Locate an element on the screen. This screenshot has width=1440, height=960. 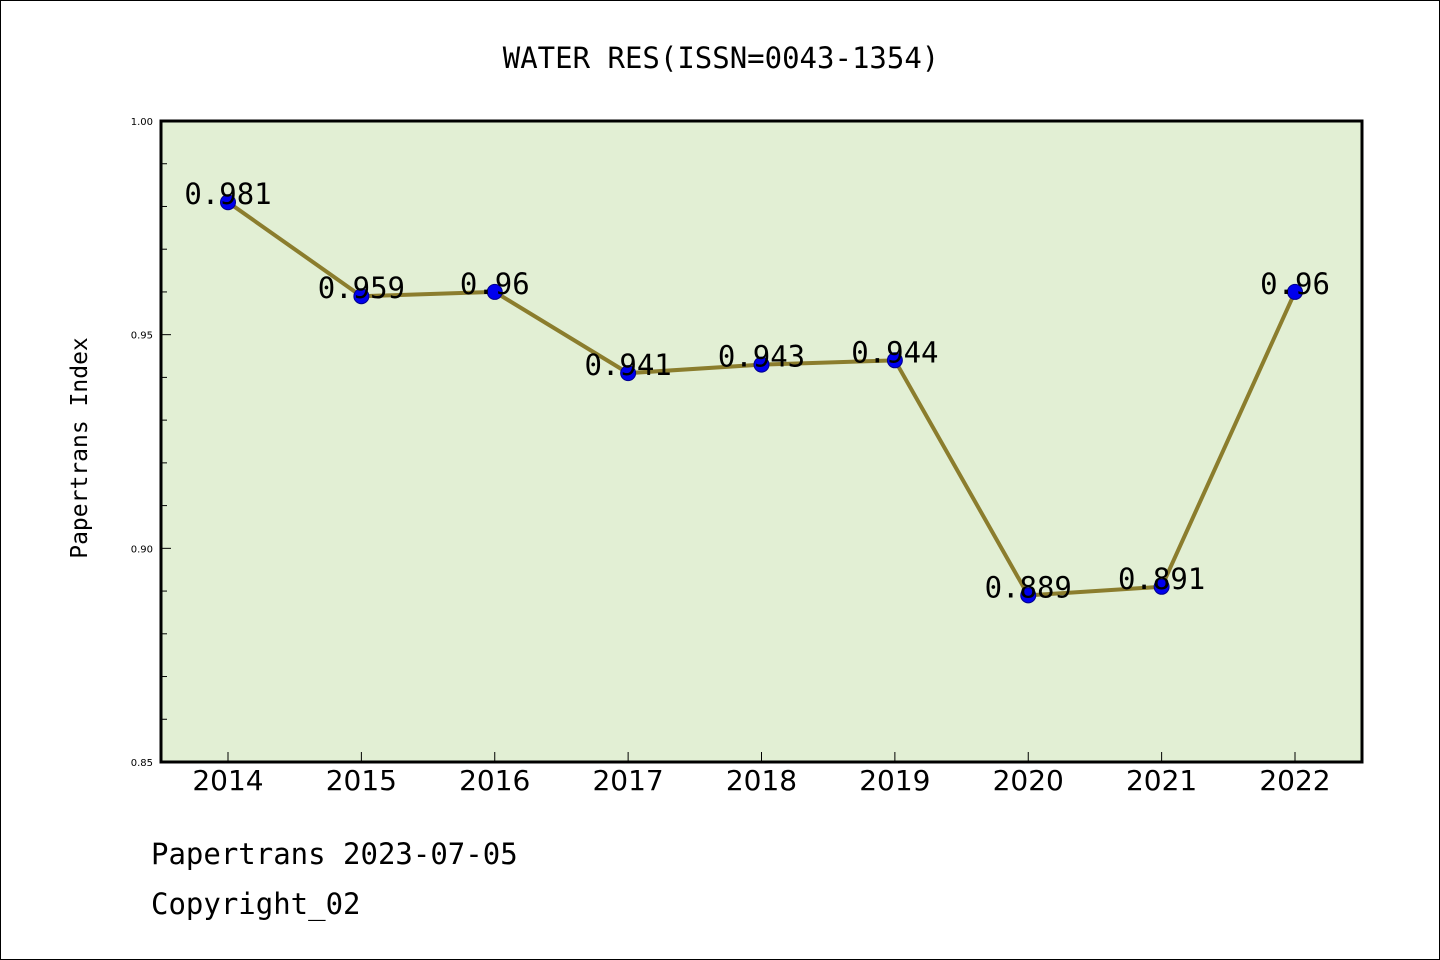
data-label: 0.941 is located at coordinates (627, 365).